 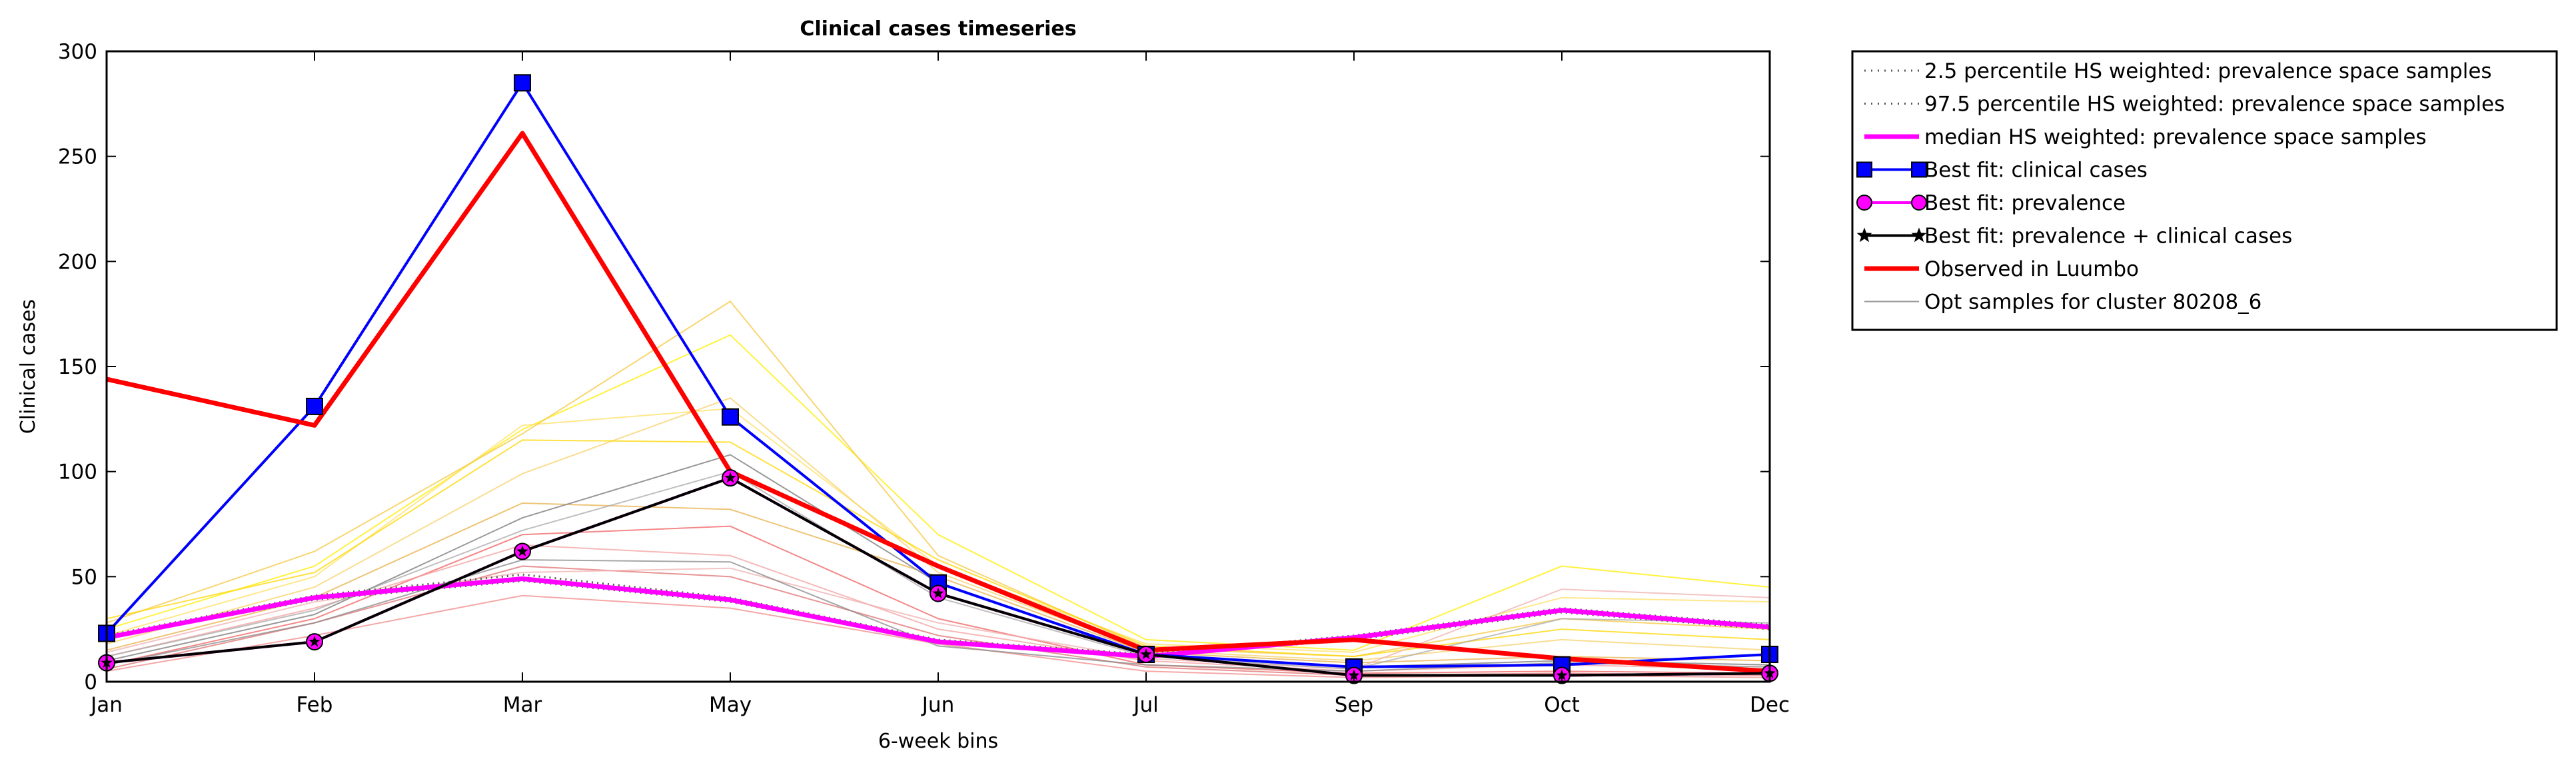 I want to click on y-tick-label-1: 0, so click(x=91, y=682).